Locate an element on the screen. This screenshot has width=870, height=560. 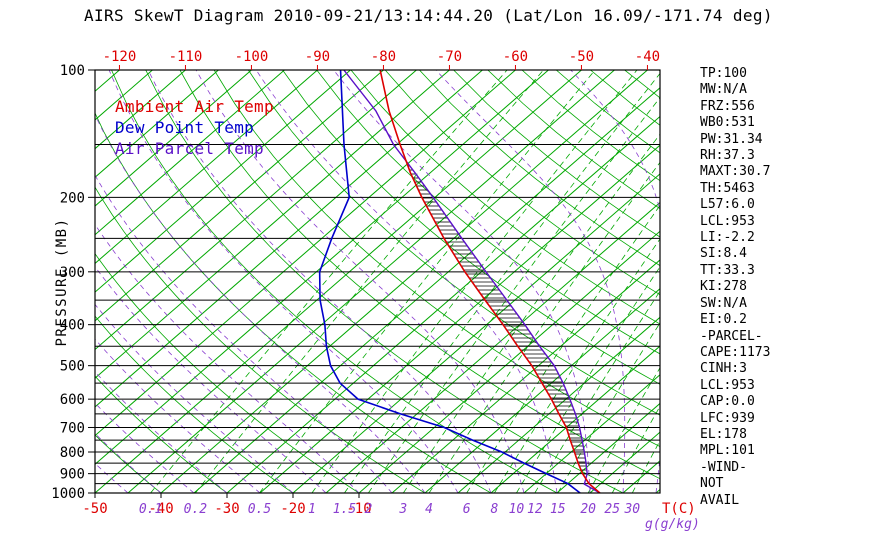
stat-line: KI:278 is located at coordinates (723, 287).